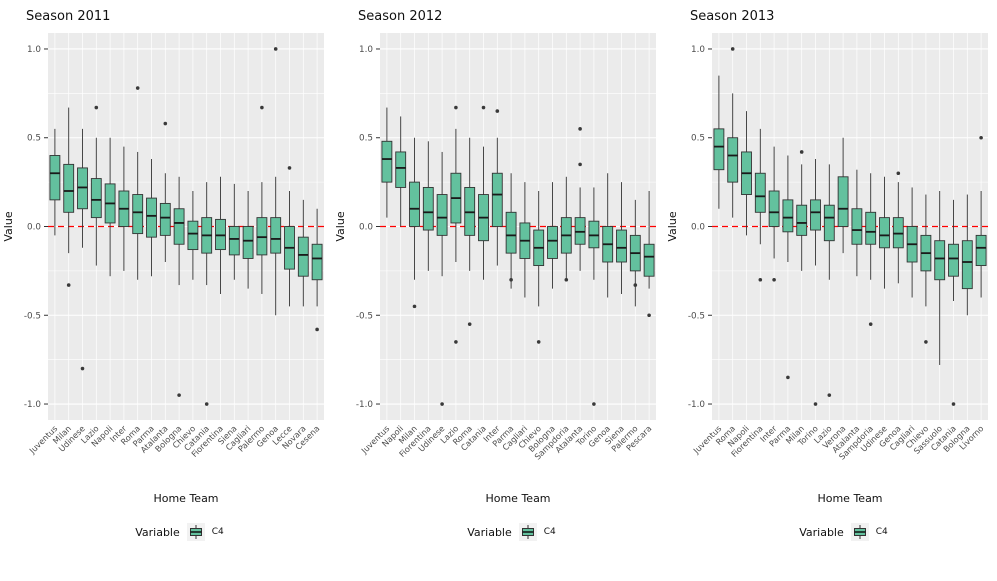 The height and width of the screenshot is (581, 997). Describe the element at coordinates (732, 16) in the screenshot. I see `facet-title-2013: Season 2013` at that location.